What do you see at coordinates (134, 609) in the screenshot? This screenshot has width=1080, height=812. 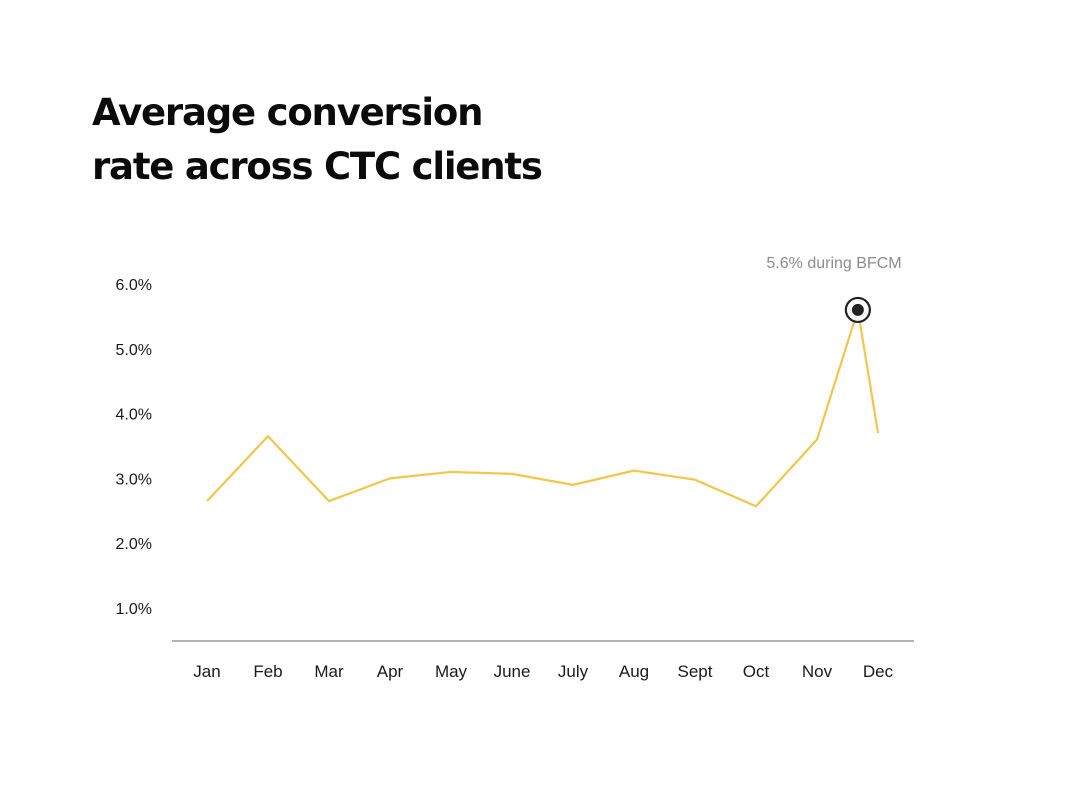 I see `y-tick-label: 1.0%` at bounding box center [134, 609].